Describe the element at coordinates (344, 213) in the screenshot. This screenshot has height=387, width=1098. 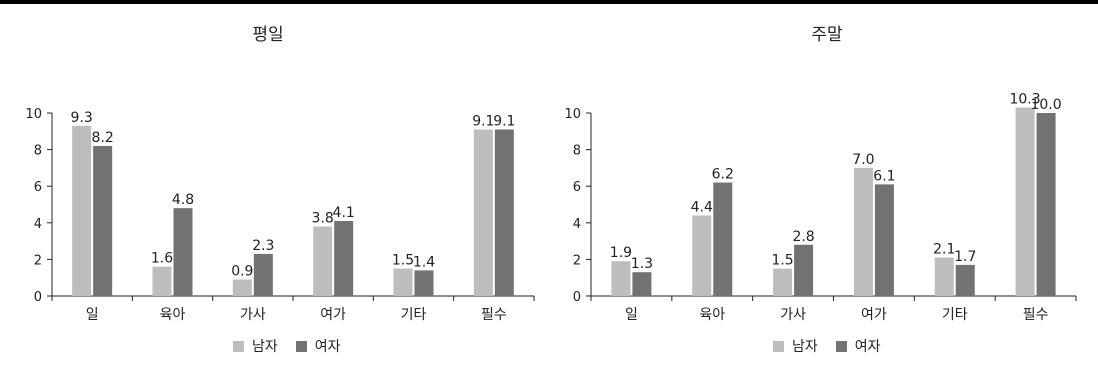
I see `data-label: 4.1` at that location.